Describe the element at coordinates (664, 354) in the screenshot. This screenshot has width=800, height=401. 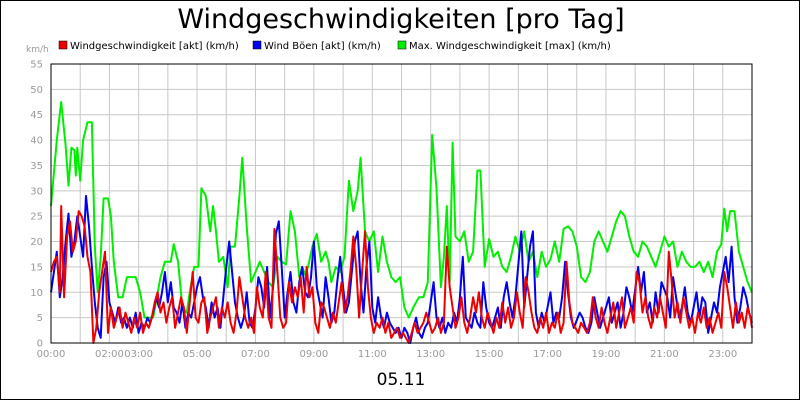
I see `x-tick-label: 21:00` at that location.